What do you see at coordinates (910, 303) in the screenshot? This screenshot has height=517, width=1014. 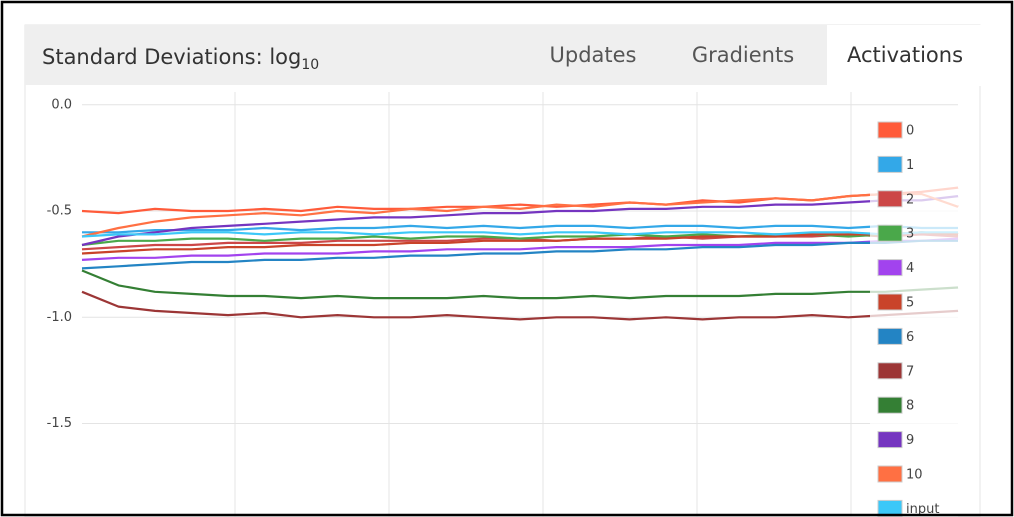 I see `legend-label: 5` at bounding box center [910, 303].